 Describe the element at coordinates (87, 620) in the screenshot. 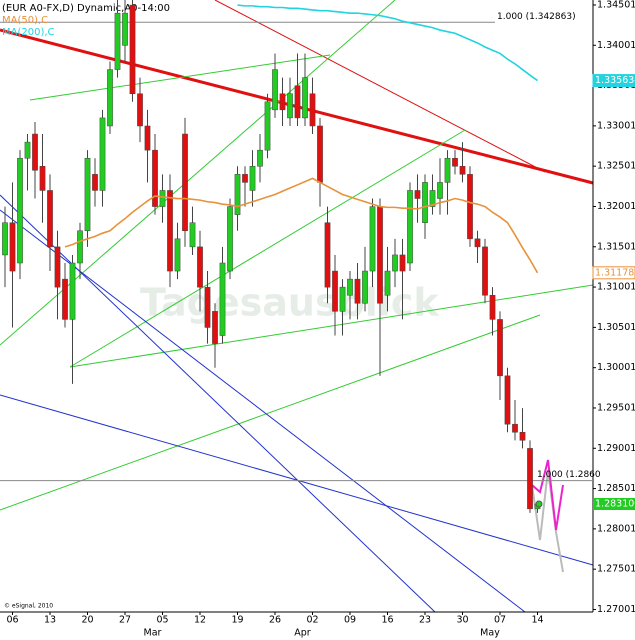

I see `x-tick-label: 20` at that location.